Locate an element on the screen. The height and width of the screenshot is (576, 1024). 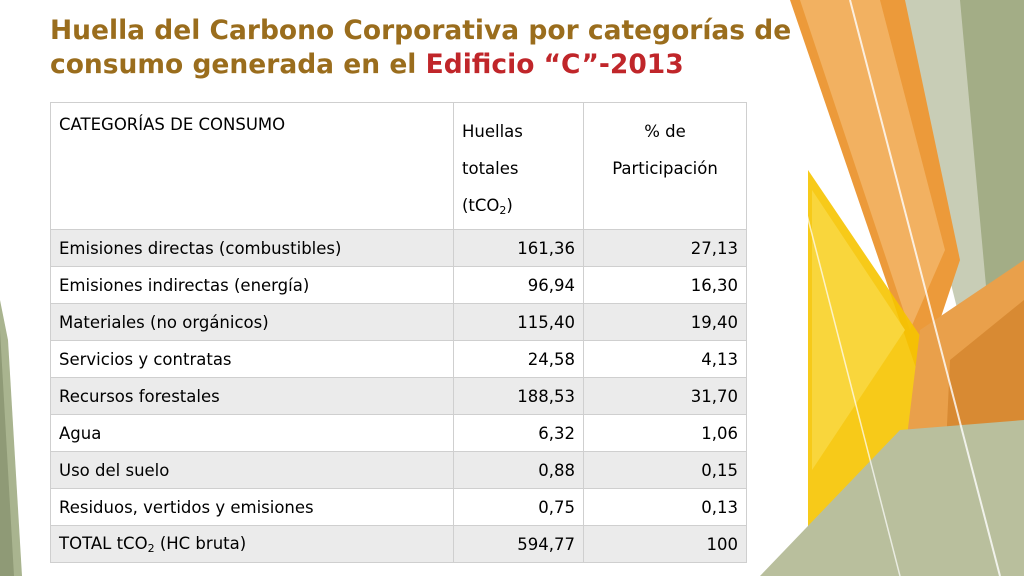
table-row: Uso del suelo 0,88 0,15 is located at coordinates (398, 470).